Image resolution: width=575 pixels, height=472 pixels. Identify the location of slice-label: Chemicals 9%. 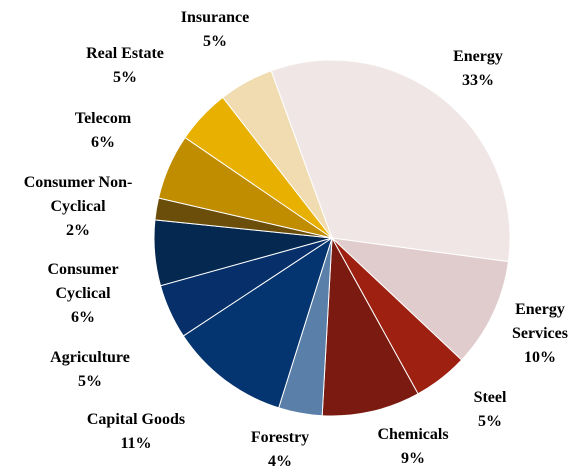
(412, 447).